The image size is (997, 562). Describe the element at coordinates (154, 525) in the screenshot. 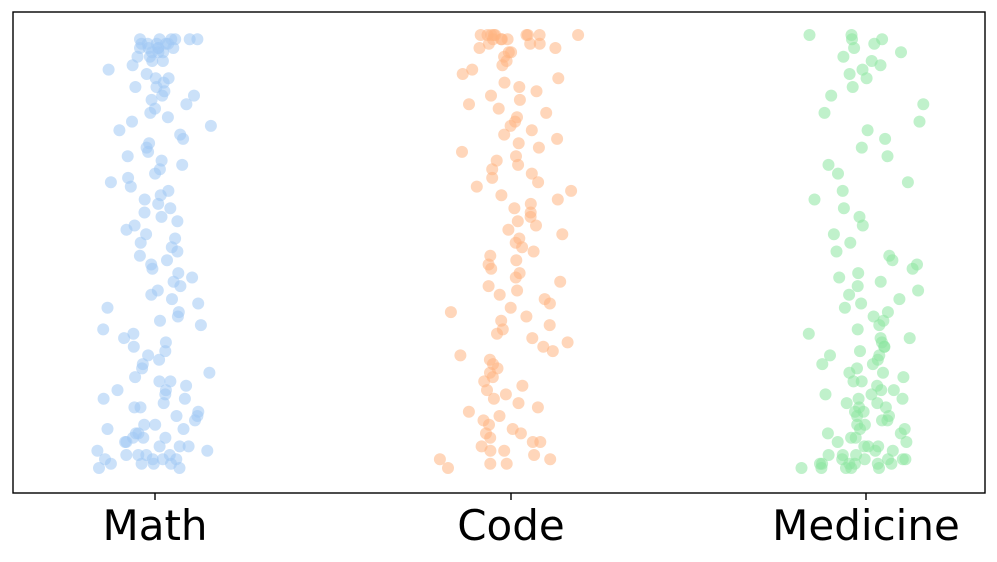

I see `x-tick-label-math: Math` at that location.